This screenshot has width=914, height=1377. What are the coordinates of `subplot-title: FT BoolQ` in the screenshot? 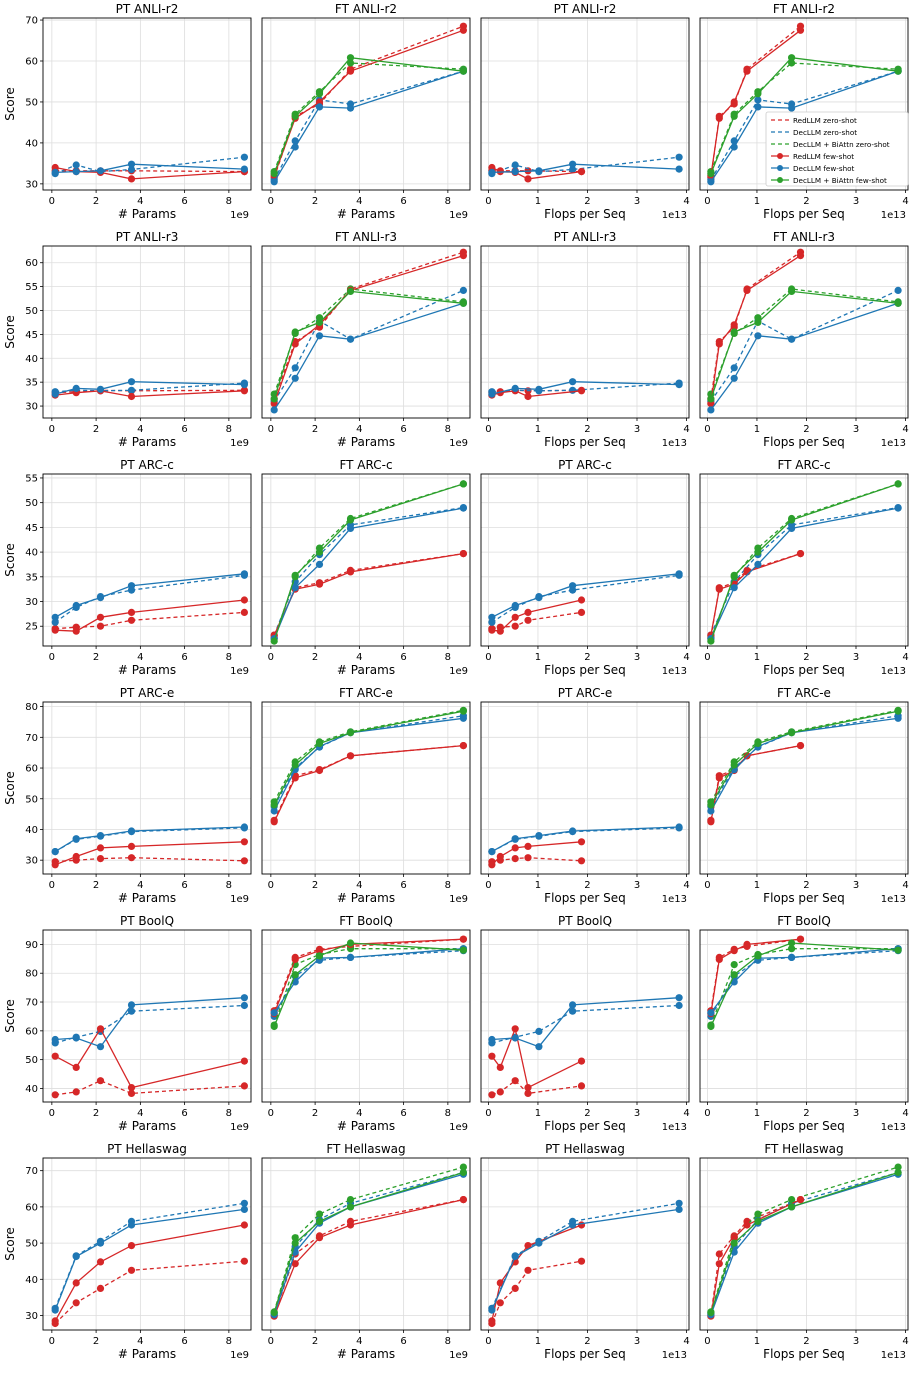 It's located at (366, 921).